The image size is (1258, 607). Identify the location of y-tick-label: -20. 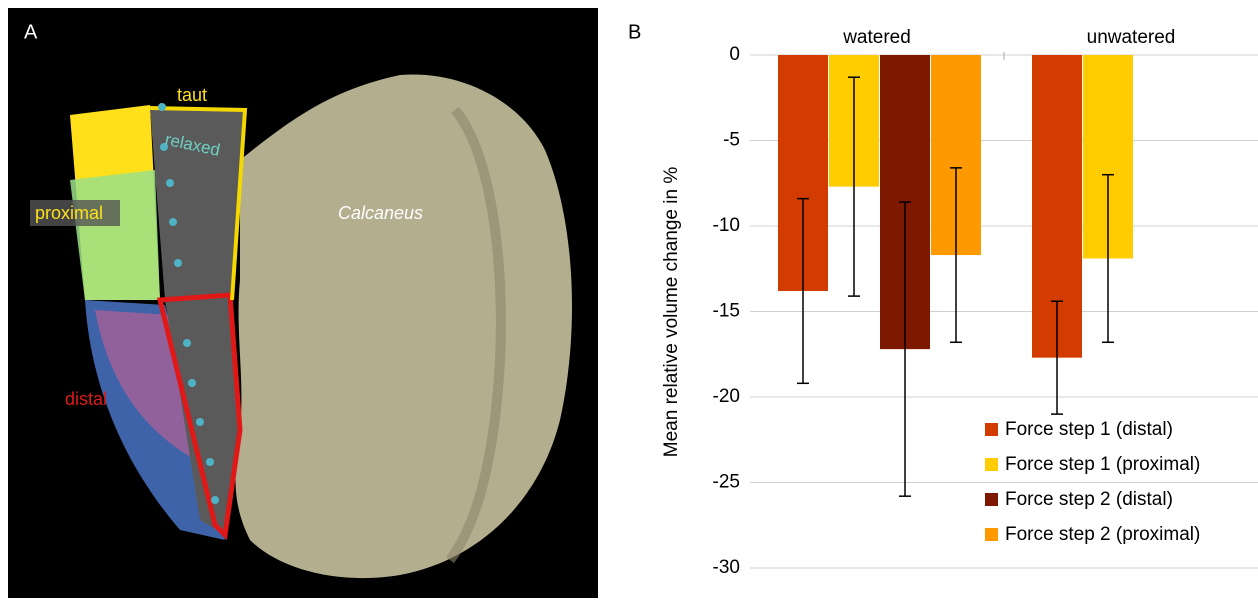
(726, 396).